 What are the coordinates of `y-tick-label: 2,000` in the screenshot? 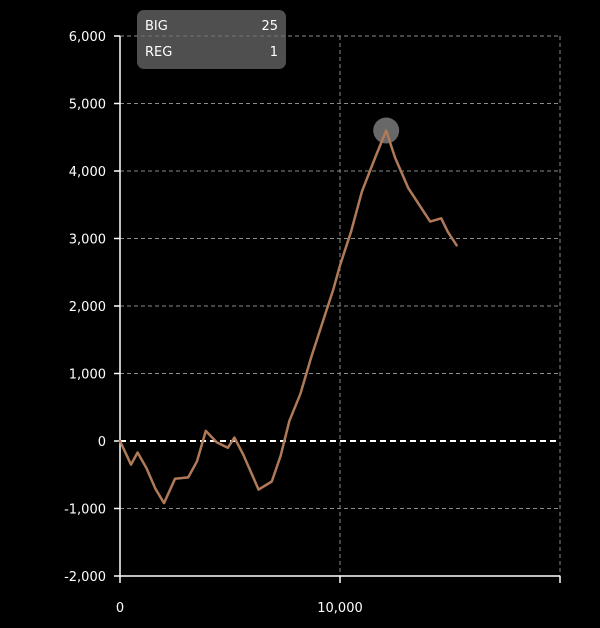 It's located at (87, 307).